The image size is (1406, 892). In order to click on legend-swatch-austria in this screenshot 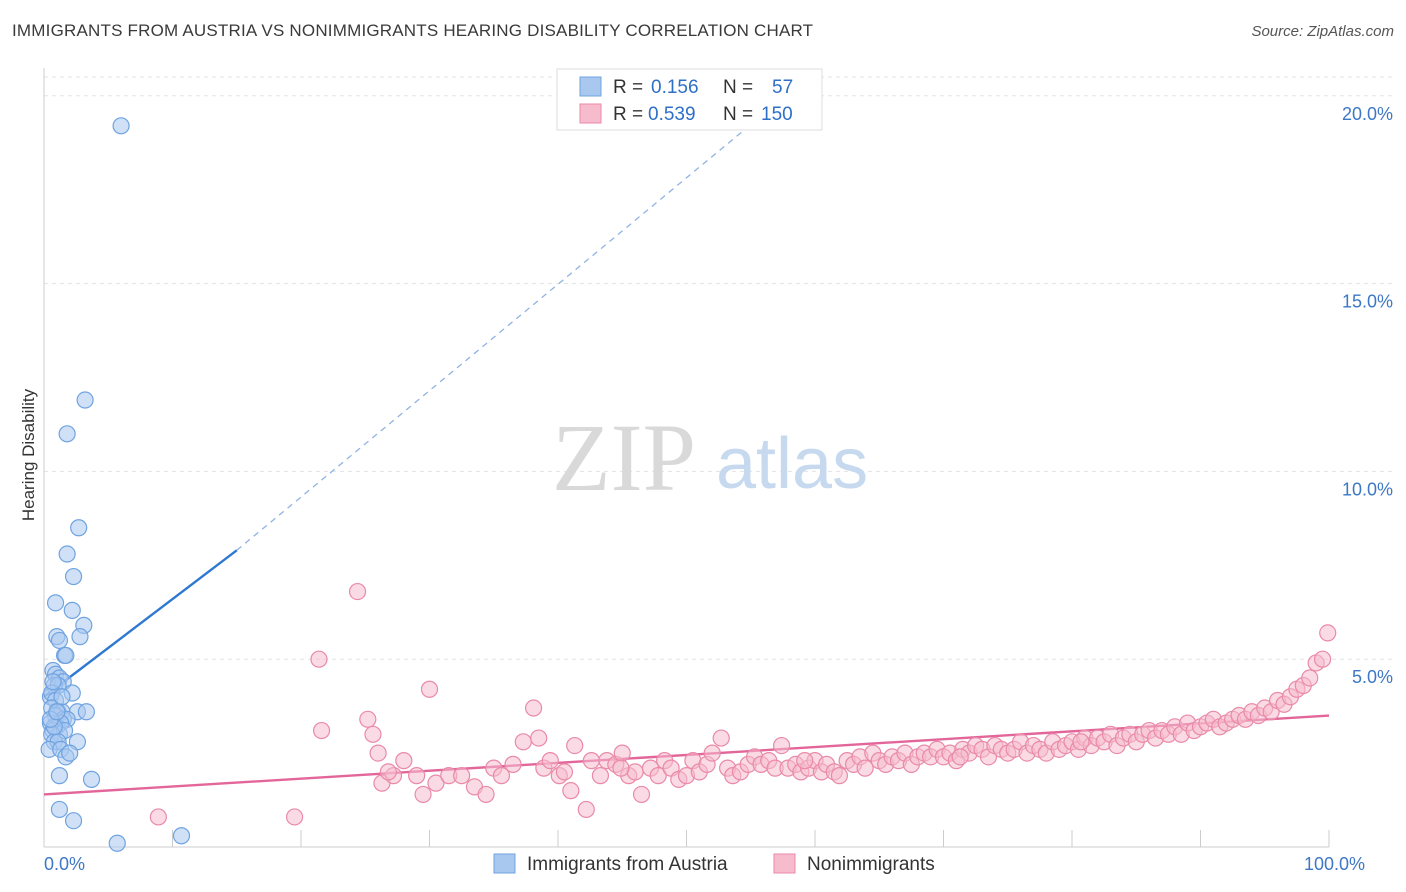, I will do `click(590, 86)`.